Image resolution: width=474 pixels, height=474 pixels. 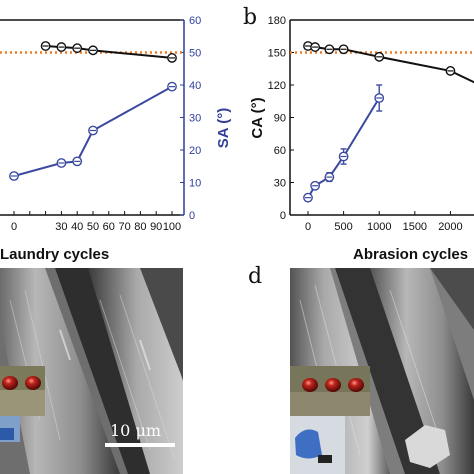 What do you see at coordinates (283, 216) in the screenshot?
I see `panel-b-y-tick-label: 0` at bounding box center [283, 216].